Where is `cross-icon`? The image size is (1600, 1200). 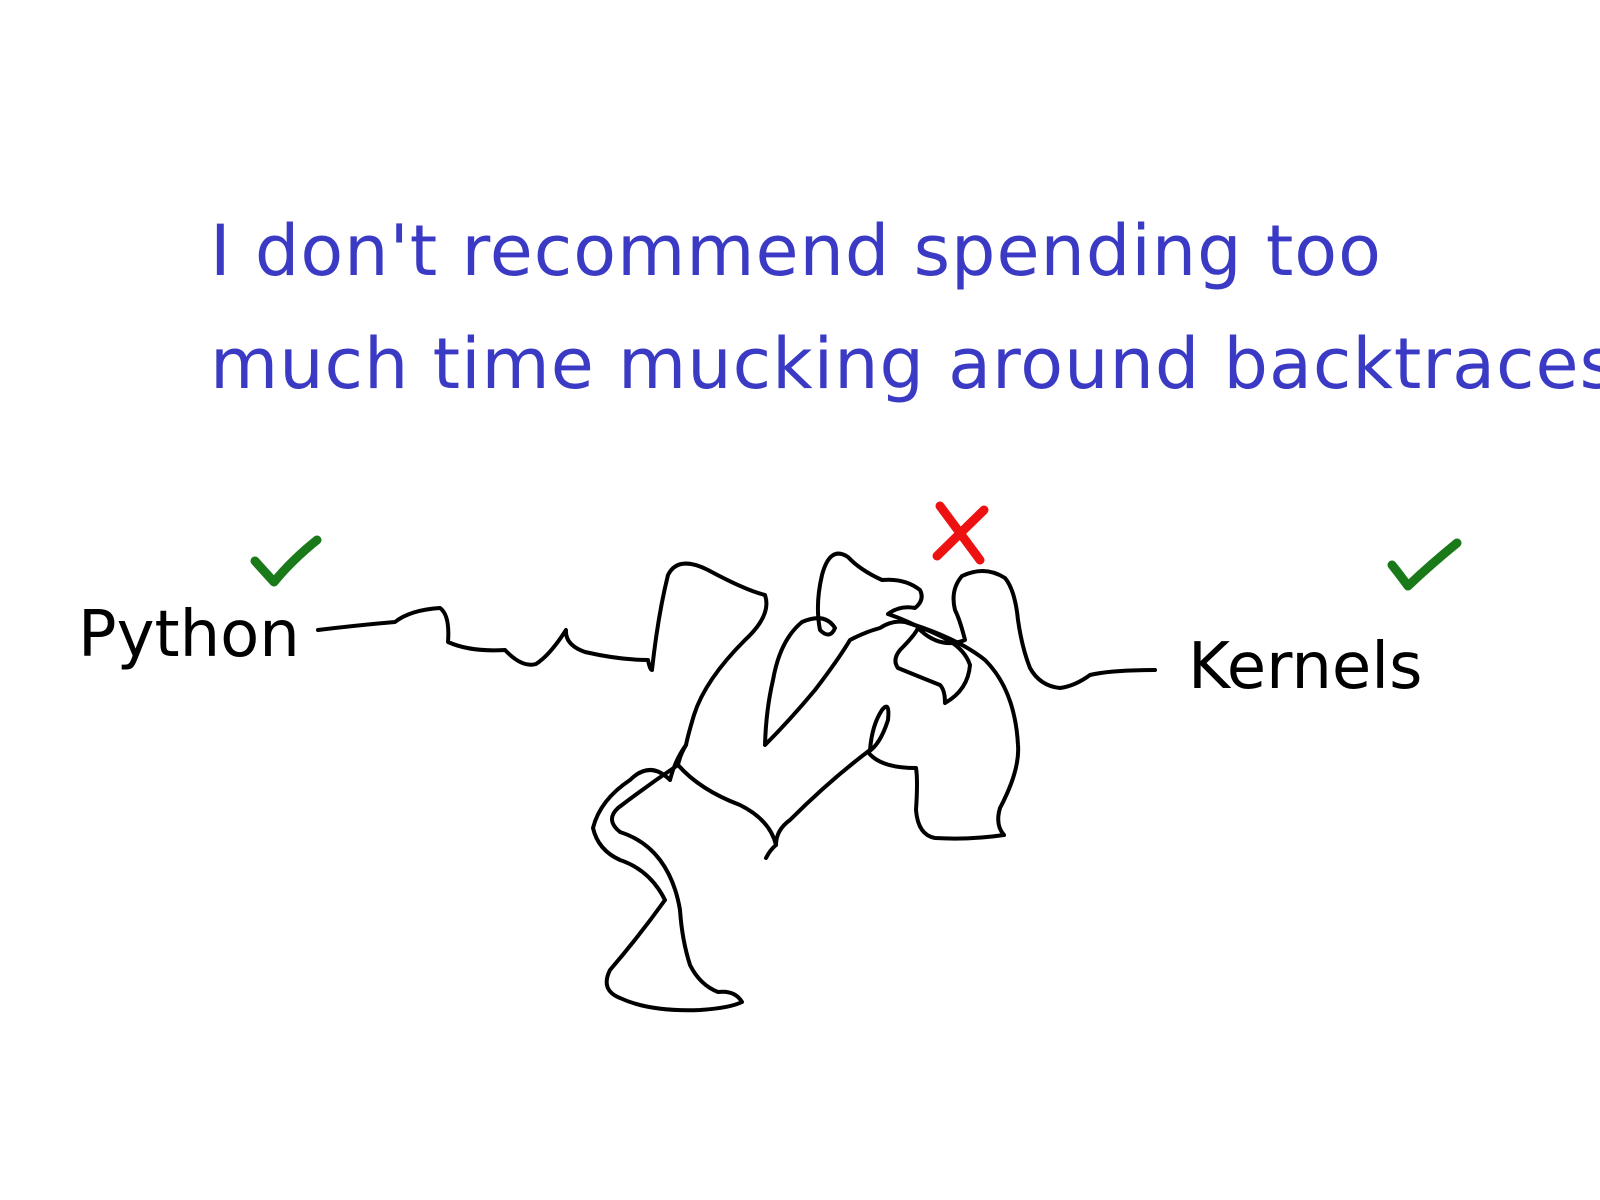 cross-icon is located at coordinates (960, 533).